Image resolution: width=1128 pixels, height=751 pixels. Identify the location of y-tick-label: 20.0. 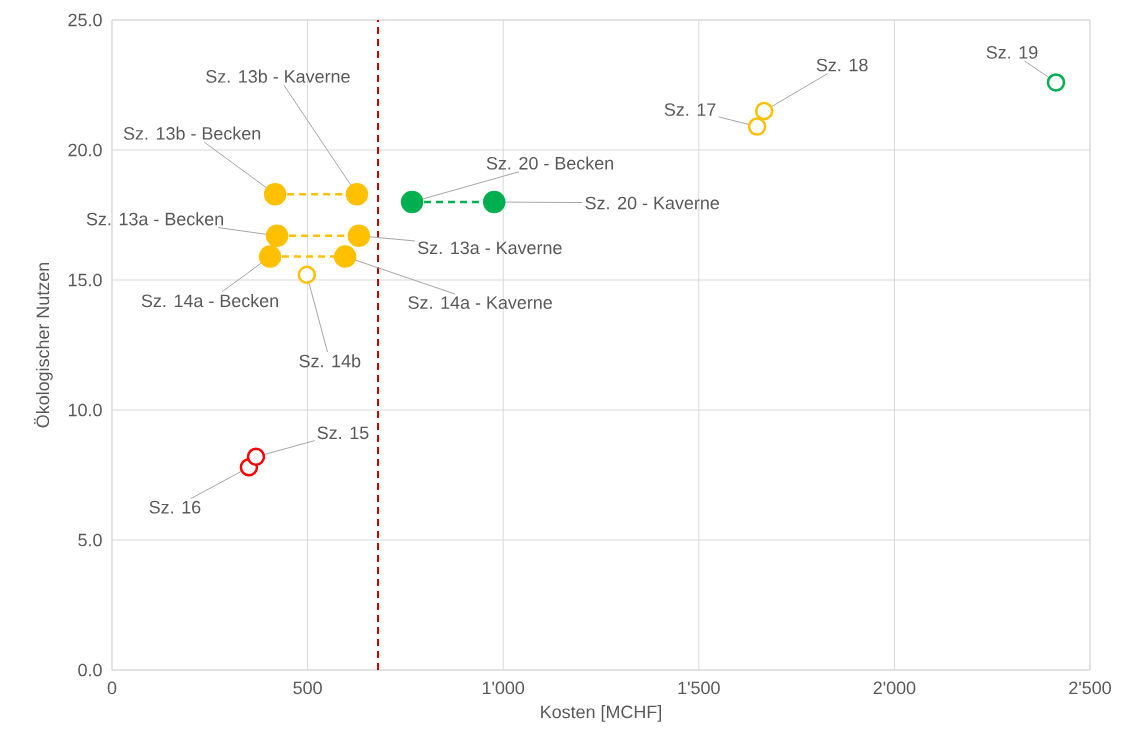
(85, 150).